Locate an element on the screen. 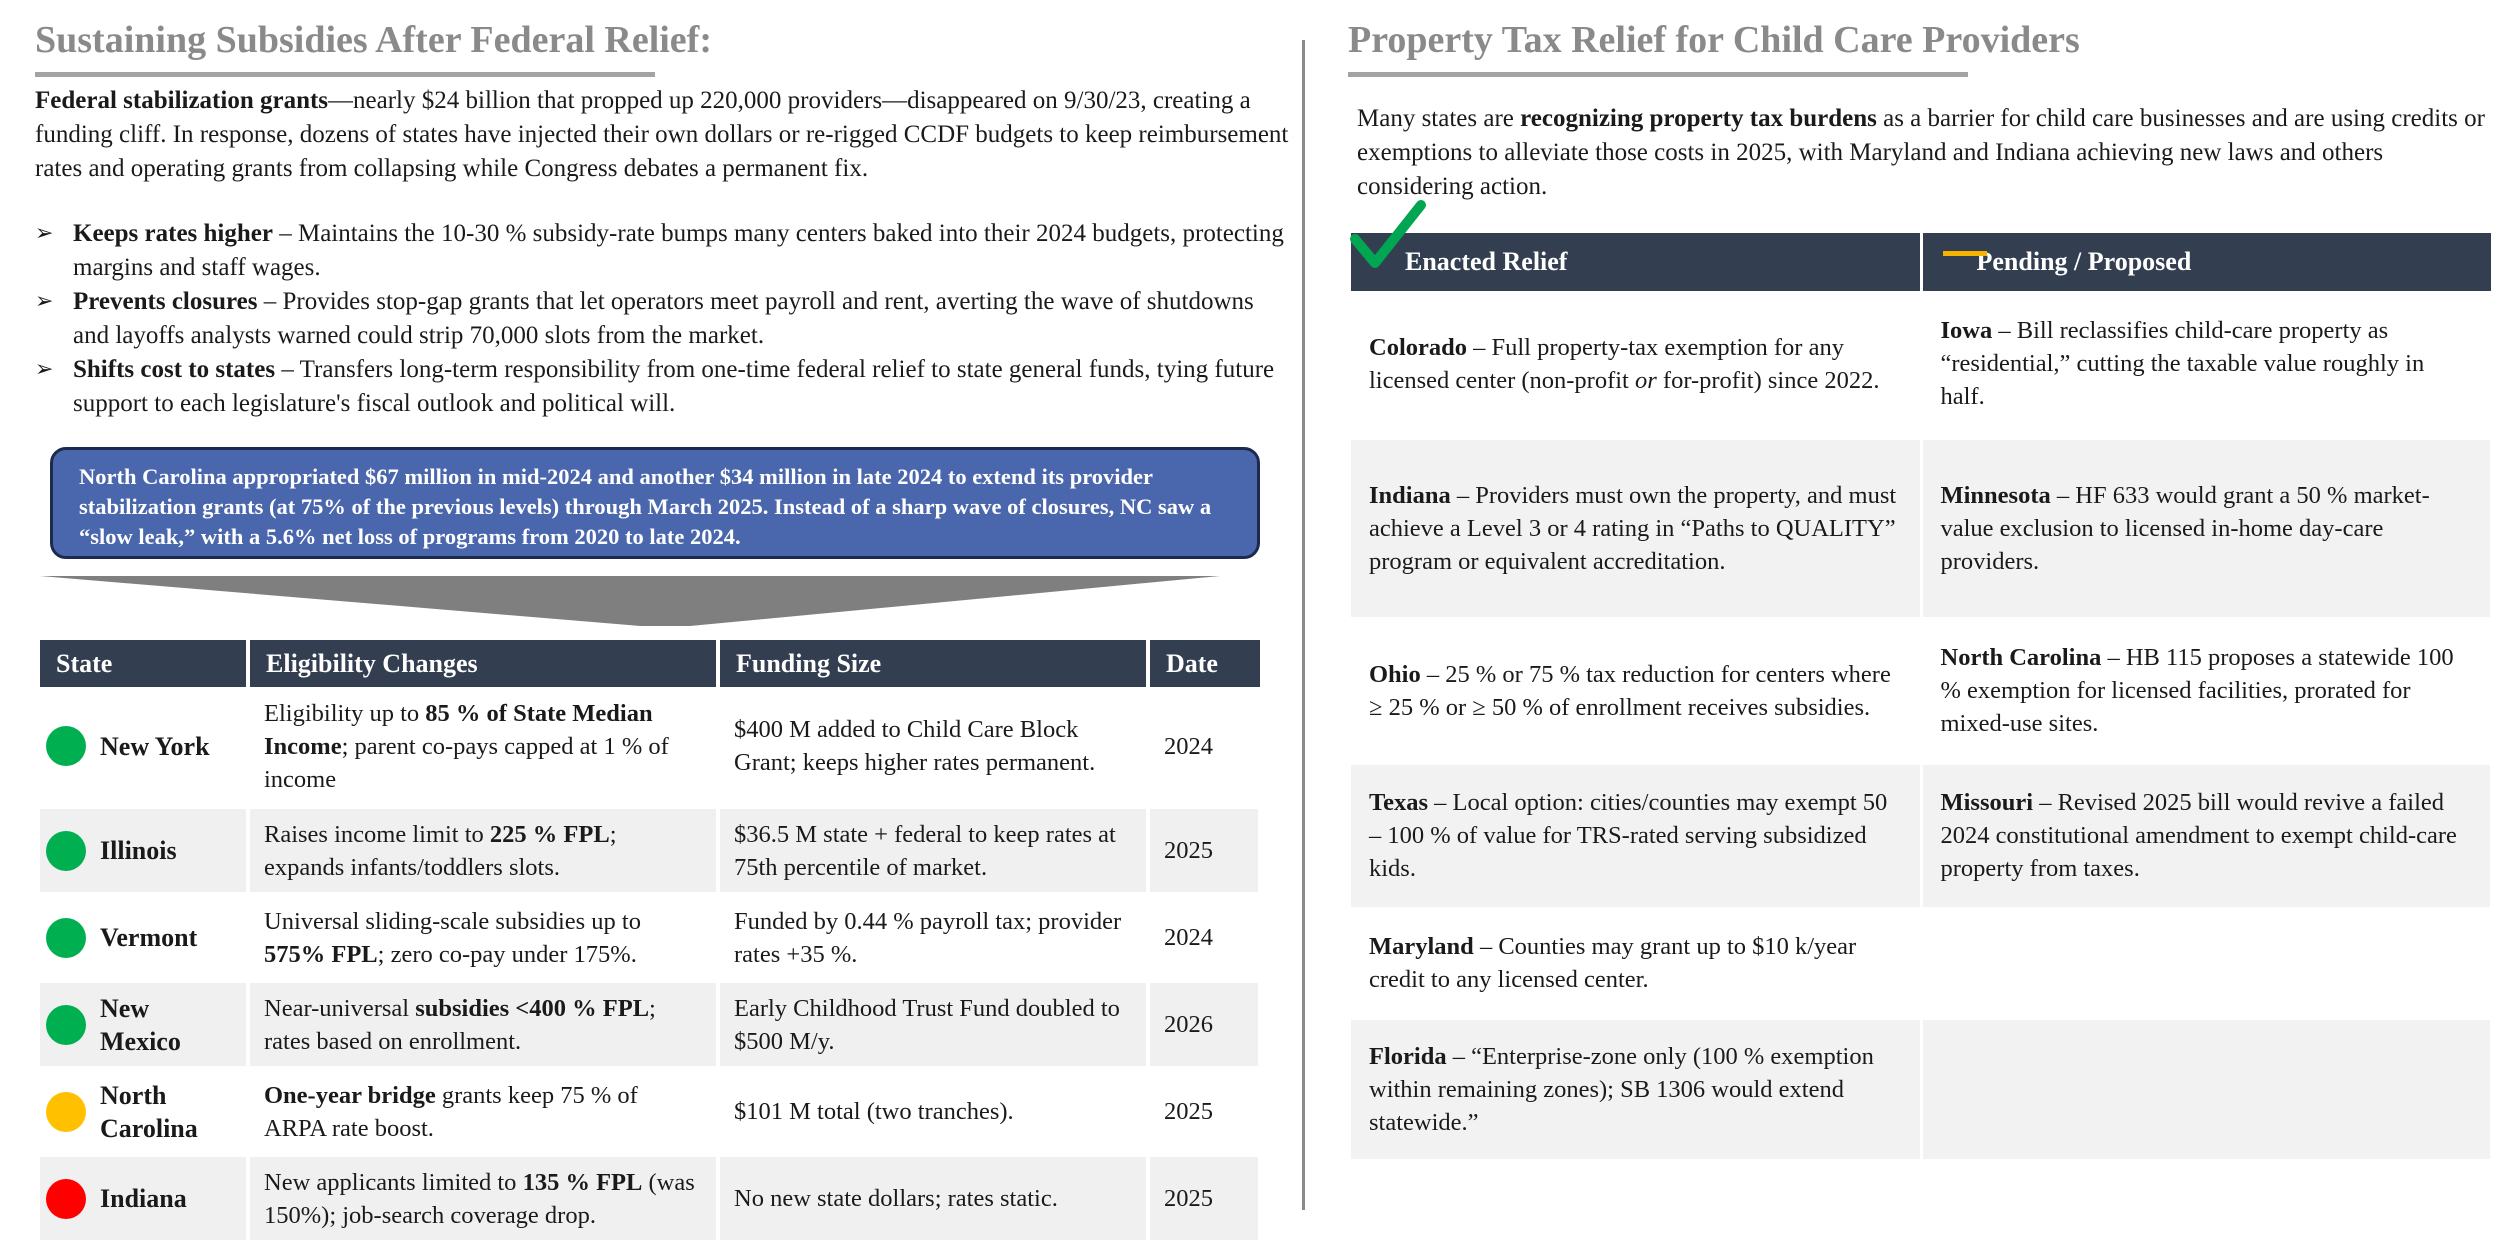 Image resolution: width=2500 pixels, height=1260 pixels. benefit-title: Prevents closures is located at coordinates (165, 301).